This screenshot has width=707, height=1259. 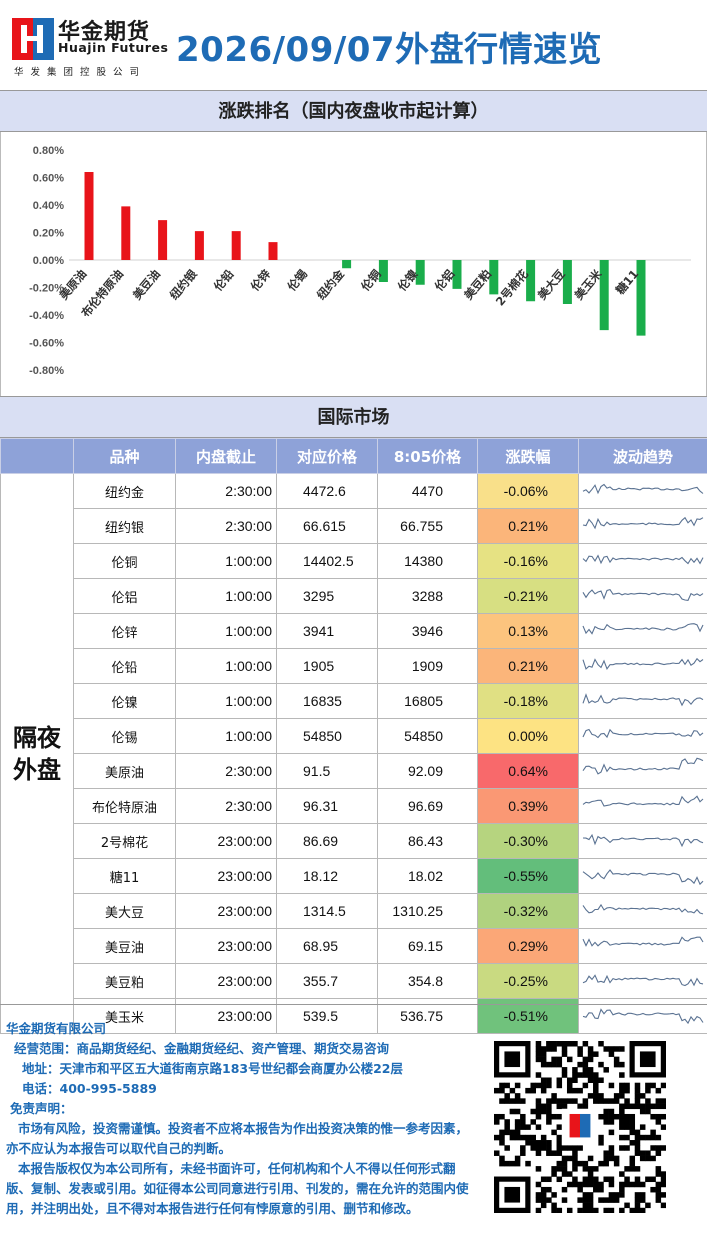 I want to click on cell-ref-price: 96.31, so click(x=327, y=806).